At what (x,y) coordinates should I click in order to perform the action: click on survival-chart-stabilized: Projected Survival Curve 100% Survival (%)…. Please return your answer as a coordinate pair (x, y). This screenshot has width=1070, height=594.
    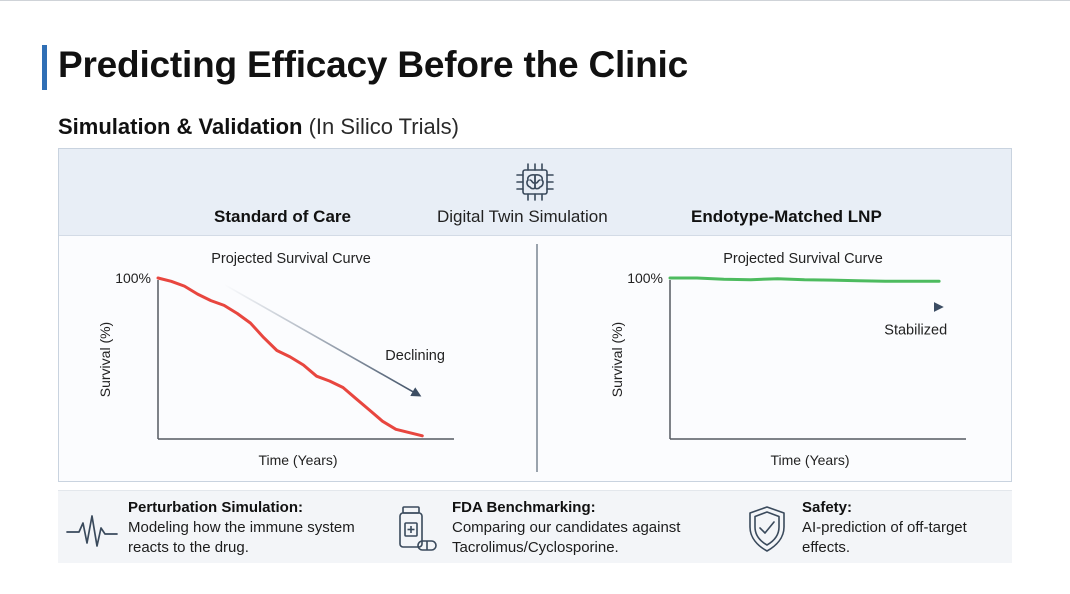
    Looking at the image, I should click on (787, 359).